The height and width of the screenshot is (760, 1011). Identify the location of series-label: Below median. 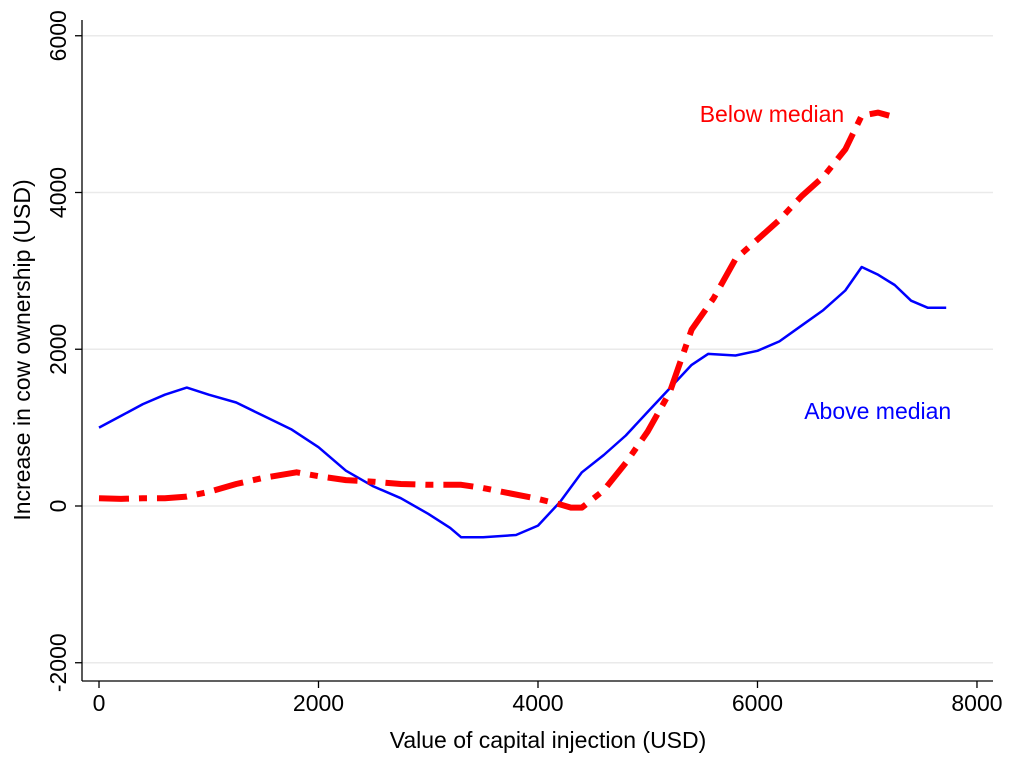
(772, 114).